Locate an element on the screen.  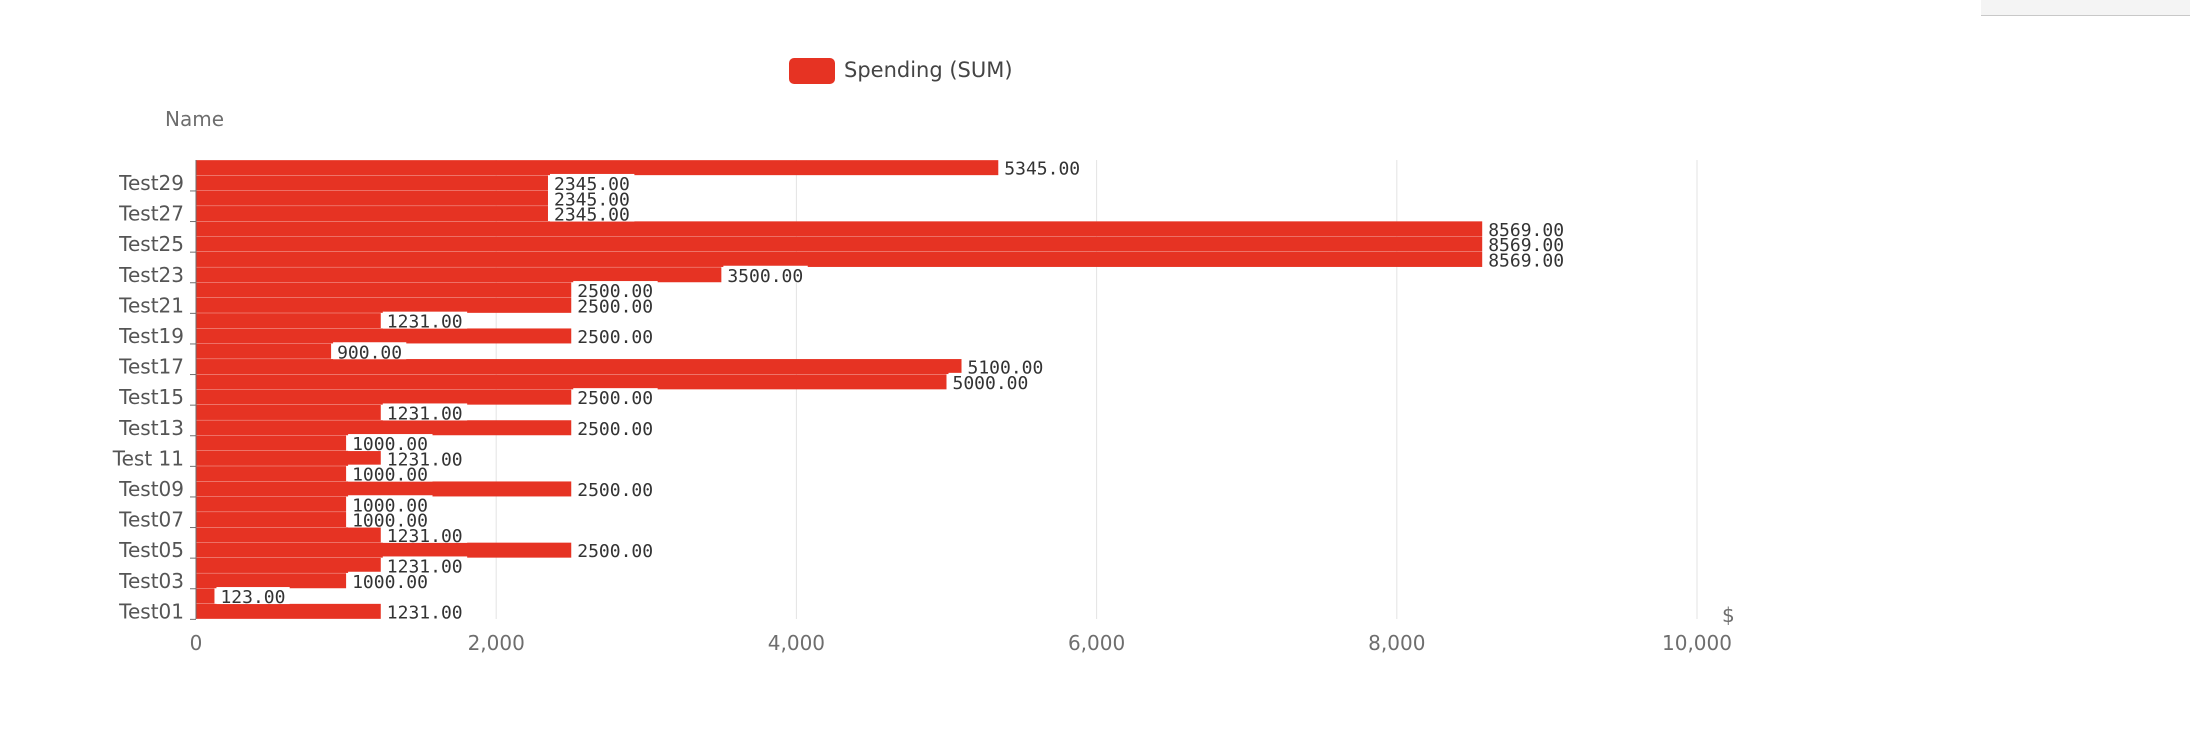
y-category-label: Test03 is located at coordinates (151, 581).